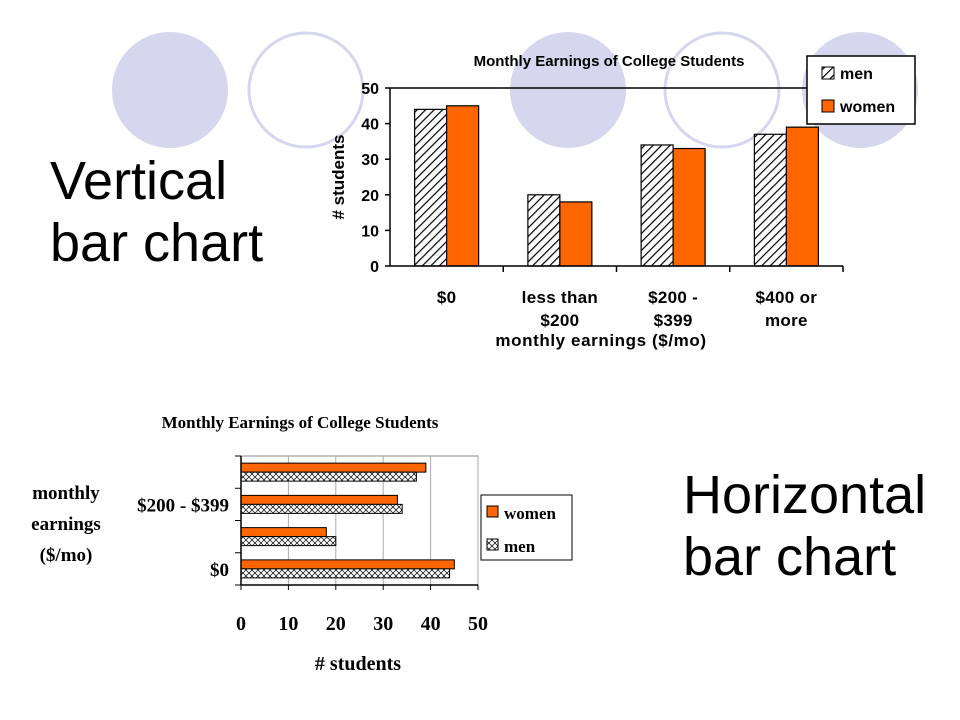 Image resolution: width=960 pixels, height=720 pixels. What do you see at coordinates (600, 340) in the screenshot?
I see `v-x-axis-label: monthly earnings ($/mo)` at bounding box center [600, 340].